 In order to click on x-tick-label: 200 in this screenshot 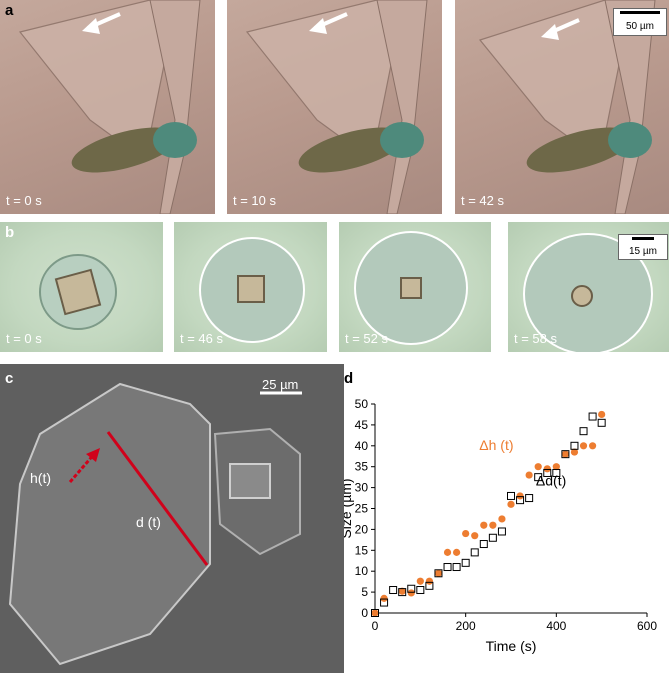, I will do `click(466, 626)`.